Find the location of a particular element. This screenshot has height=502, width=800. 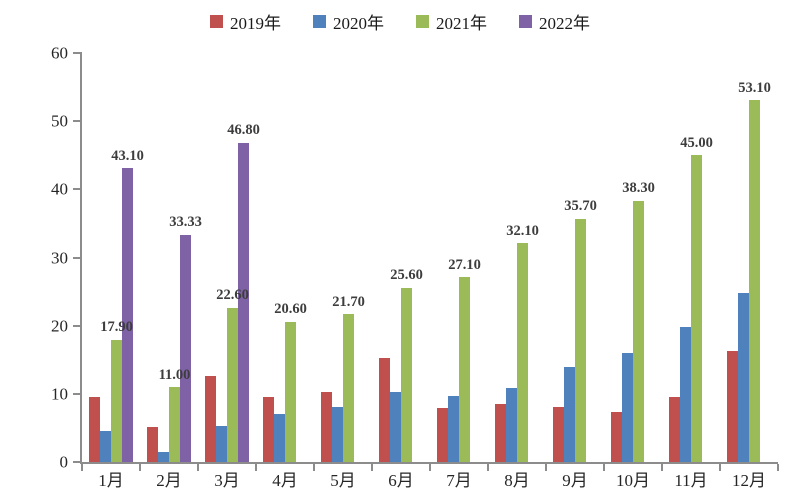

data-label-2021-m4: 20.60 is located at coordinates (290, 309).